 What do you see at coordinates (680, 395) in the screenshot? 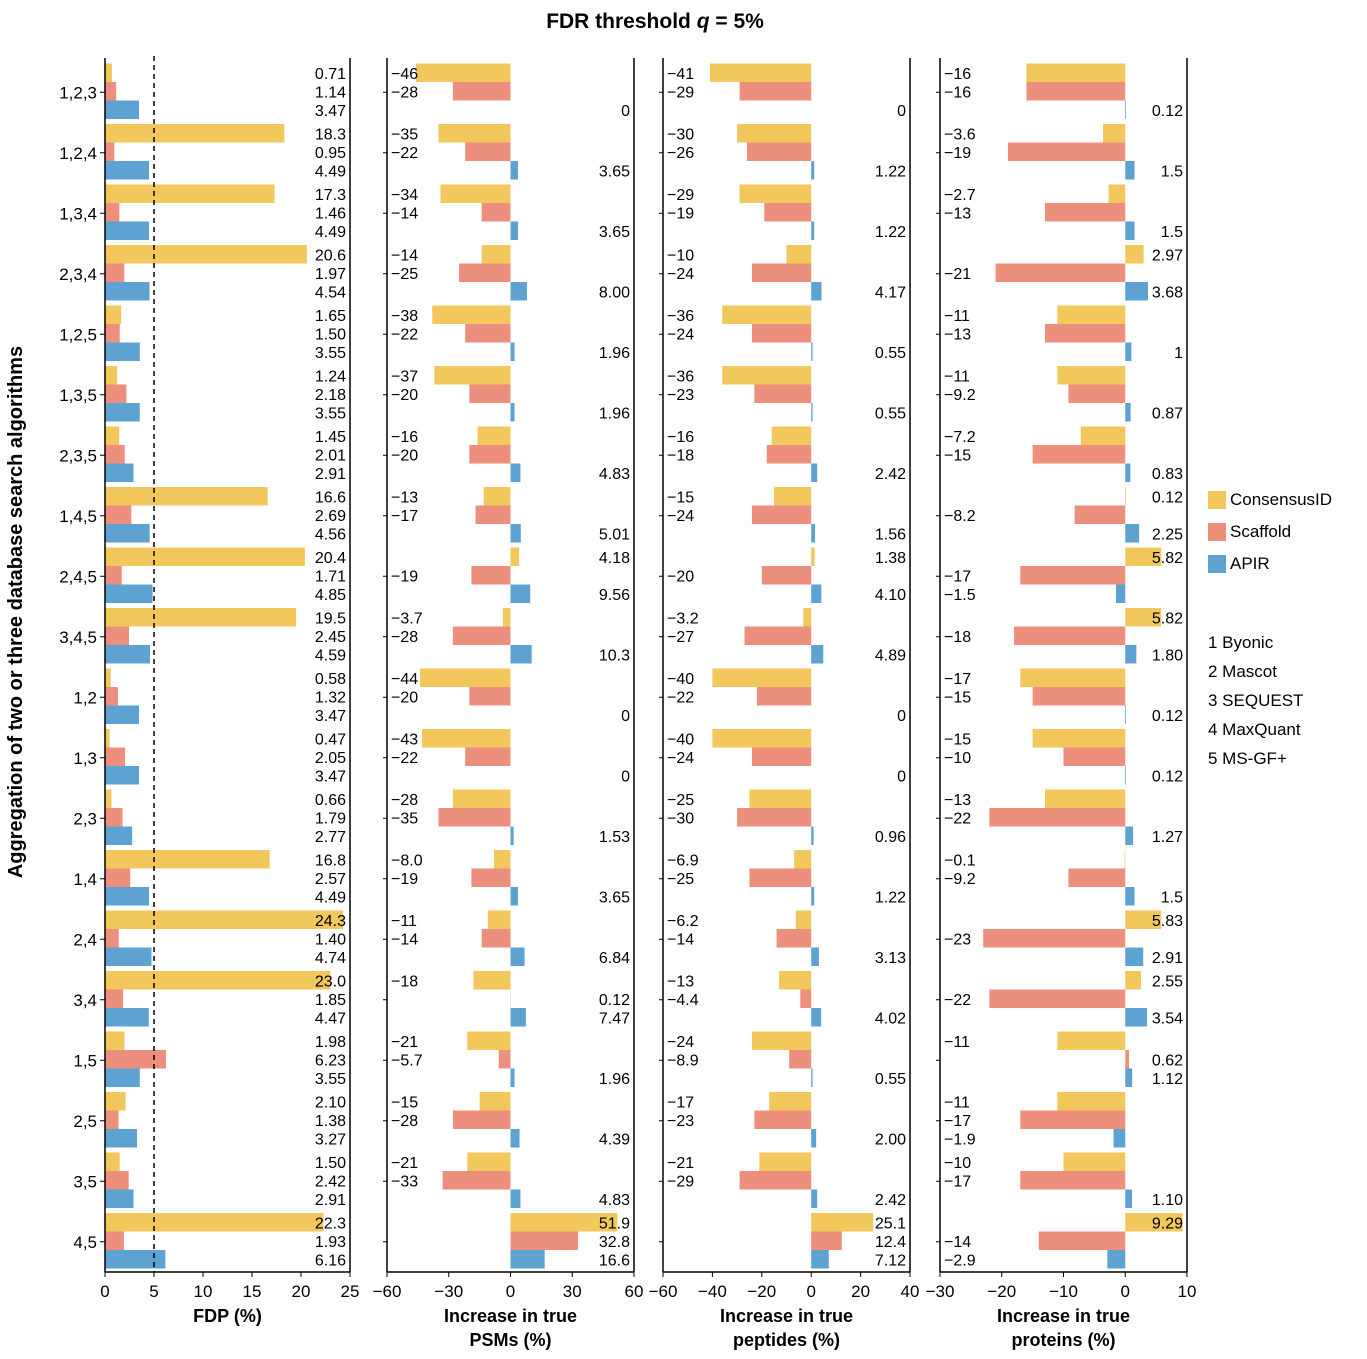
I see `data-label: −23` at bounding box center [680, 395].